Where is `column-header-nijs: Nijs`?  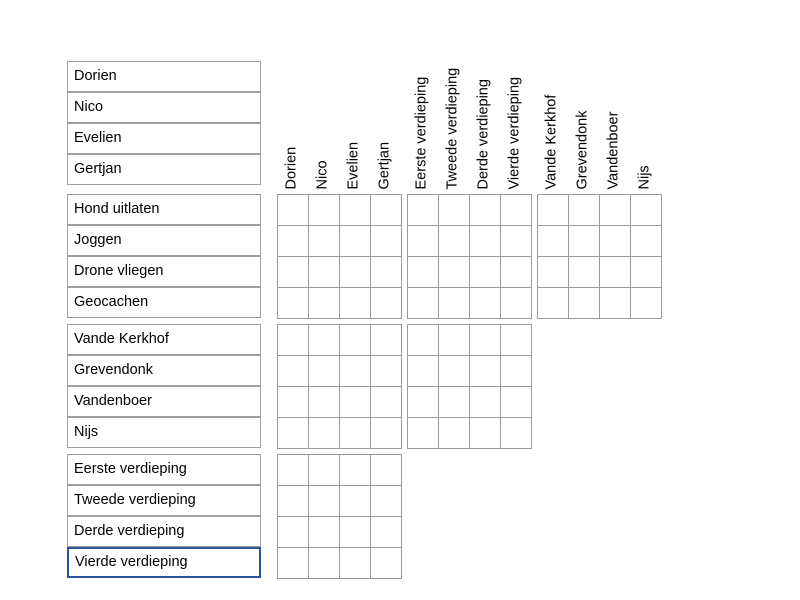
column-header-nijs: Nijs is located at coordinates (645, 101).